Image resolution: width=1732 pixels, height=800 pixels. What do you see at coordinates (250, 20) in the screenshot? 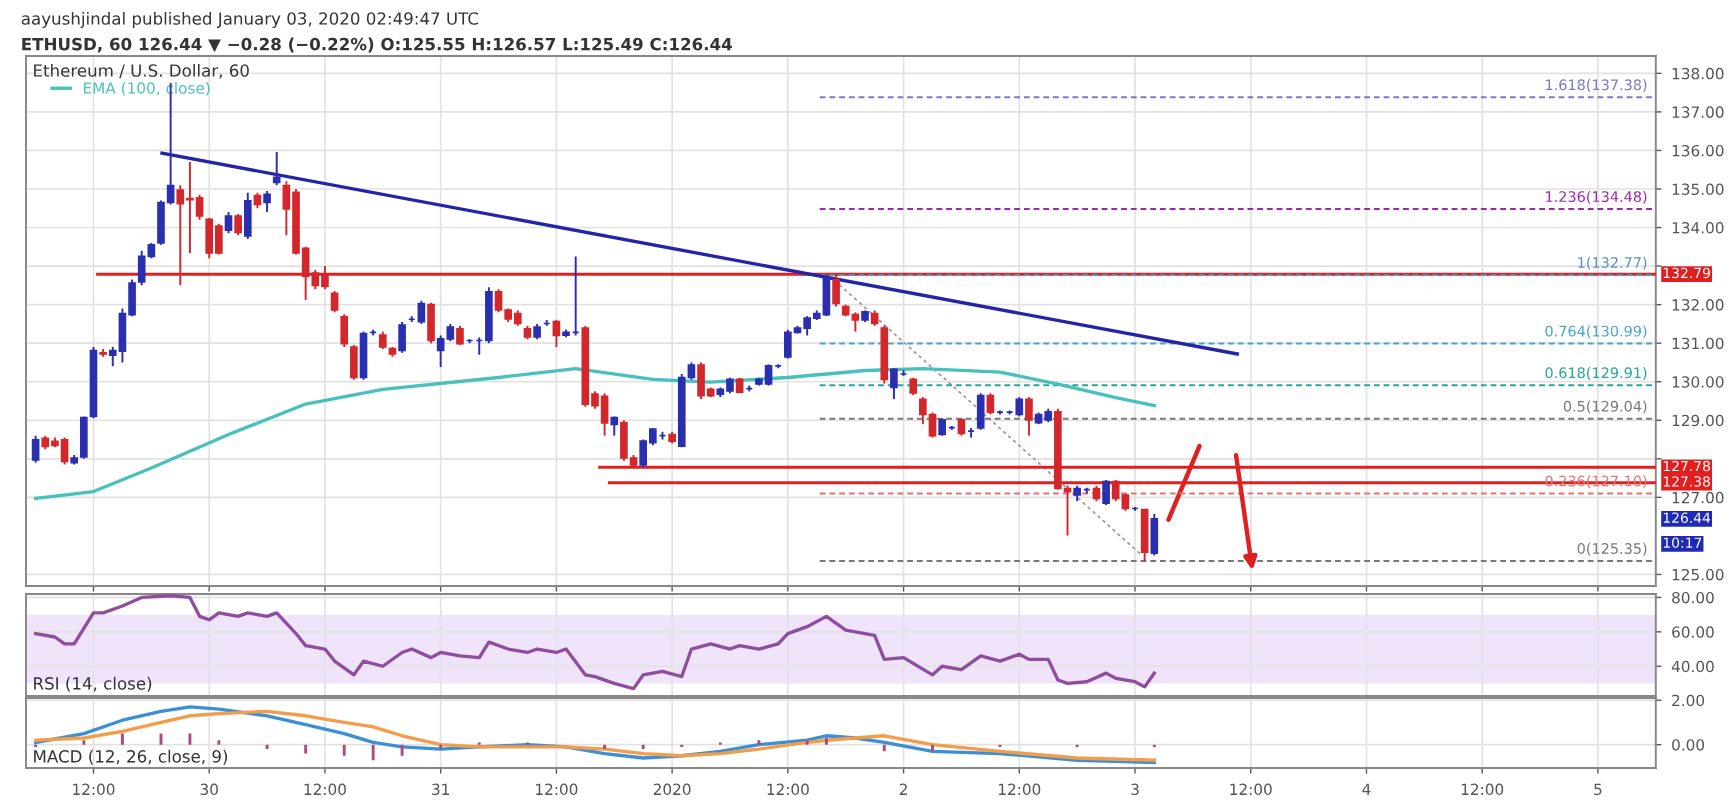
I see `text: aayushjindal published January 03, 2020 02:49:47 UTC` at bounding box center [250, 20].